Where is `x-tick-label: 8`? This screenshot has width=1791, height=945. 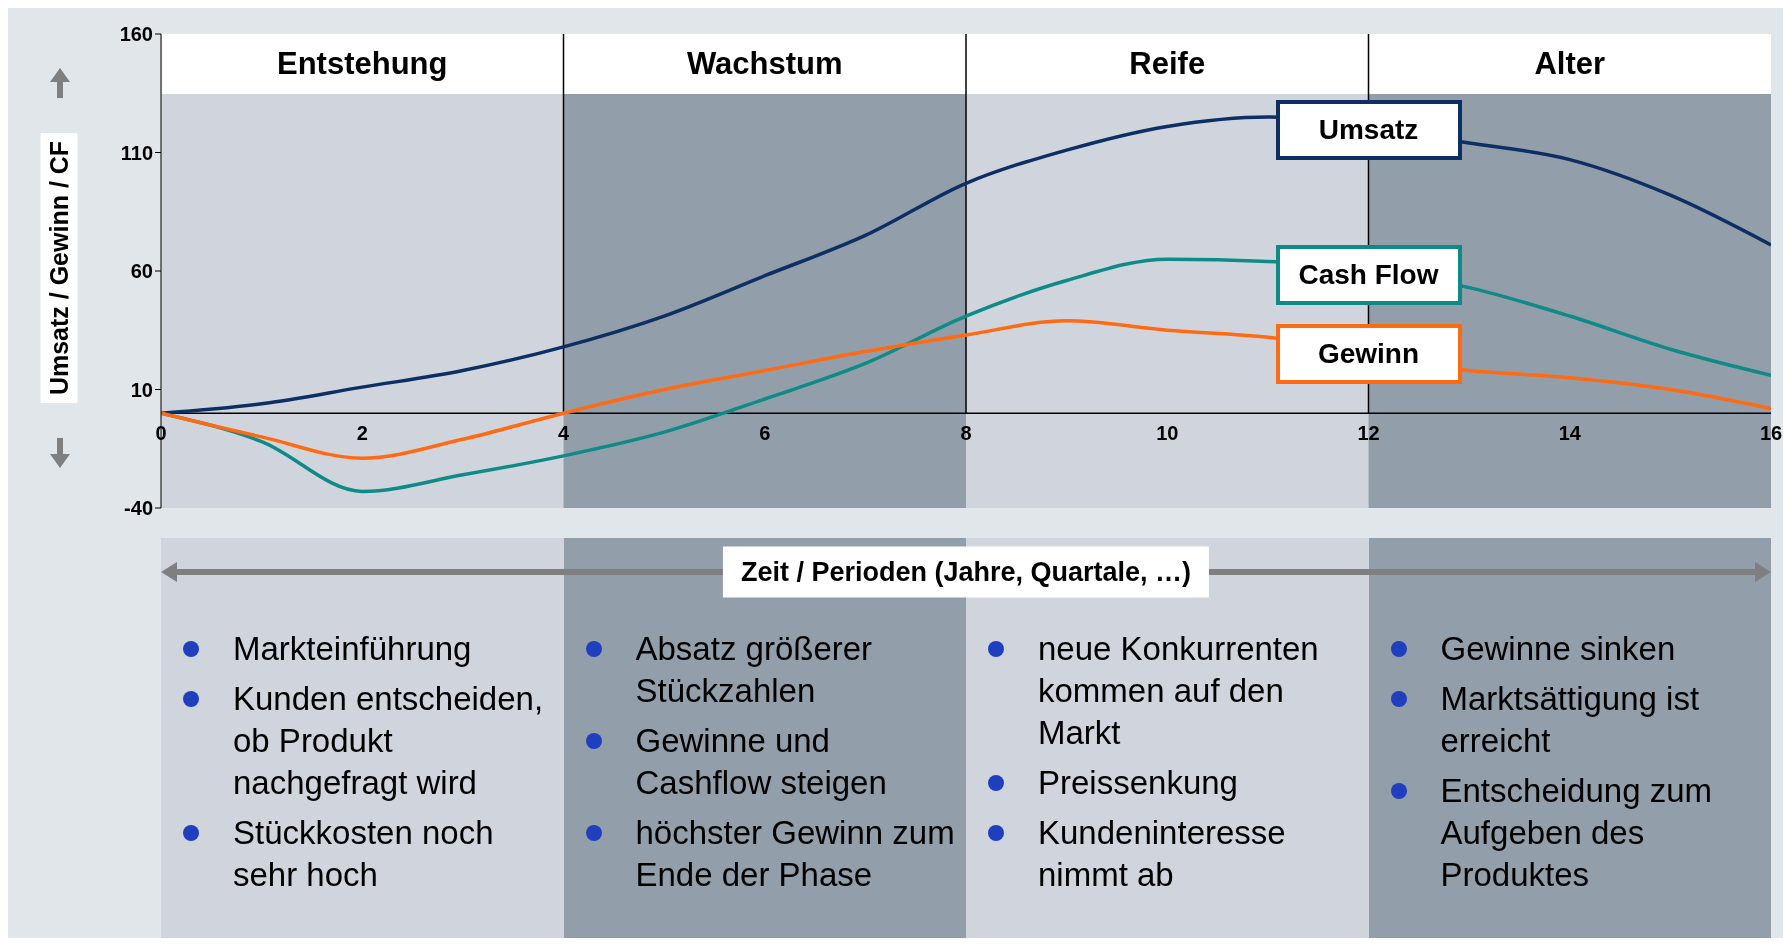
x-tick-label: 8 is located at coordinates (966, 432).